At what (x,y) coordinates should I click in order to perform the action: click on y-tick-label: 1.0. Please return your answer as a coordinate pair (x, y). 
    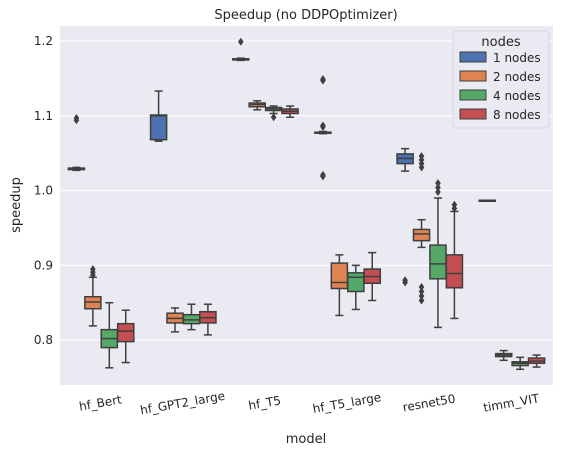
    Looking at the image, I should click on (43, 191).